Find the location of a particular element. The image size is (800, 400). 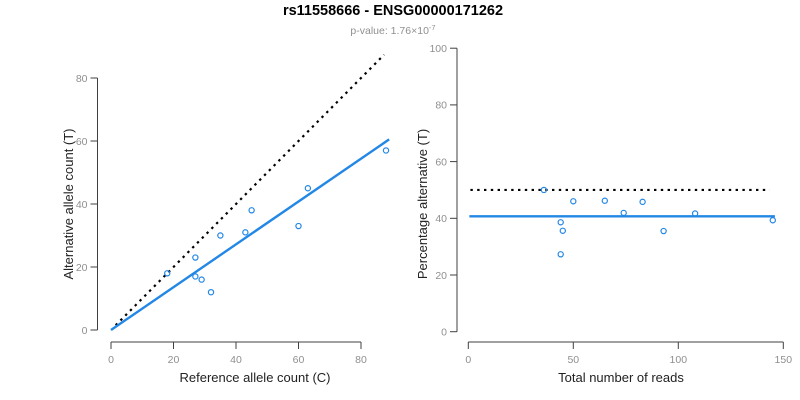

y-axis-title-right: Percentage alternative (T) is located at coordinates (422, 204).